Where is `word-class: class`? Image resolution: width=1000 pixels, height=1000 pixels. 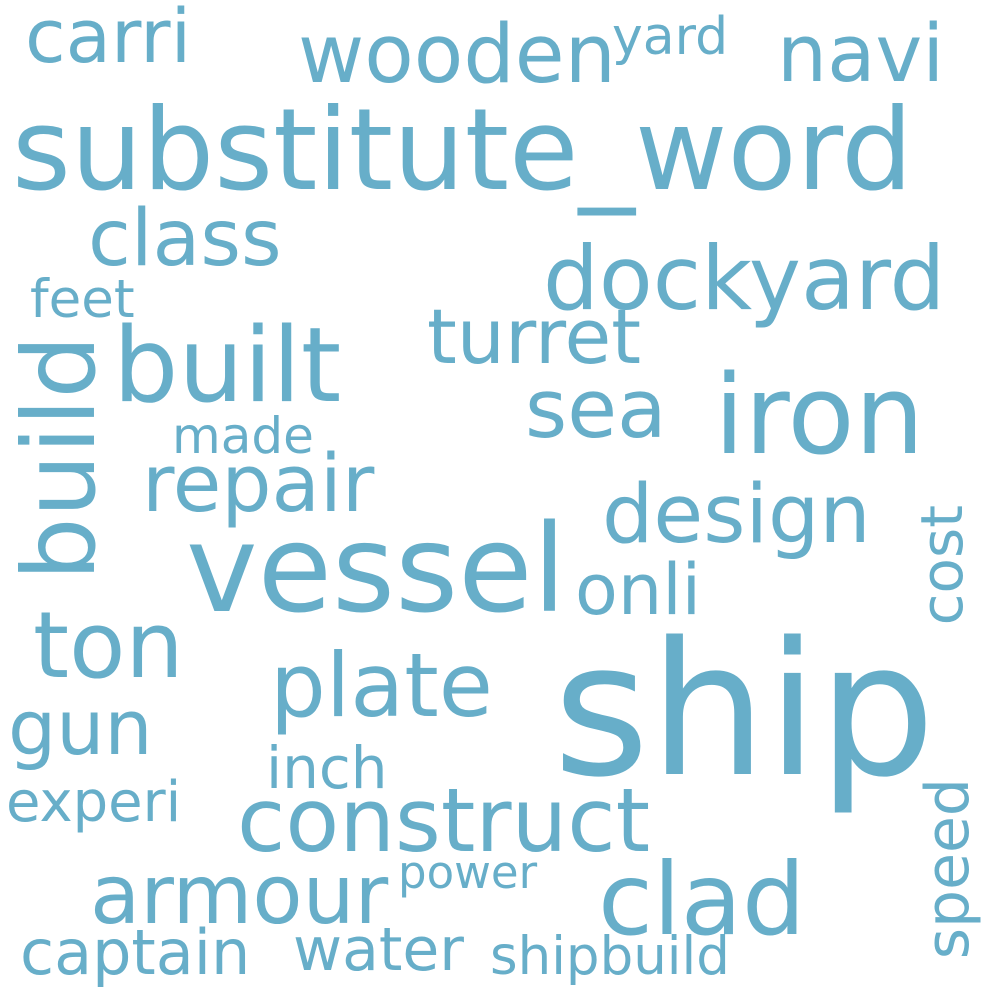
word-class: class is located at coordinates (185, 239).